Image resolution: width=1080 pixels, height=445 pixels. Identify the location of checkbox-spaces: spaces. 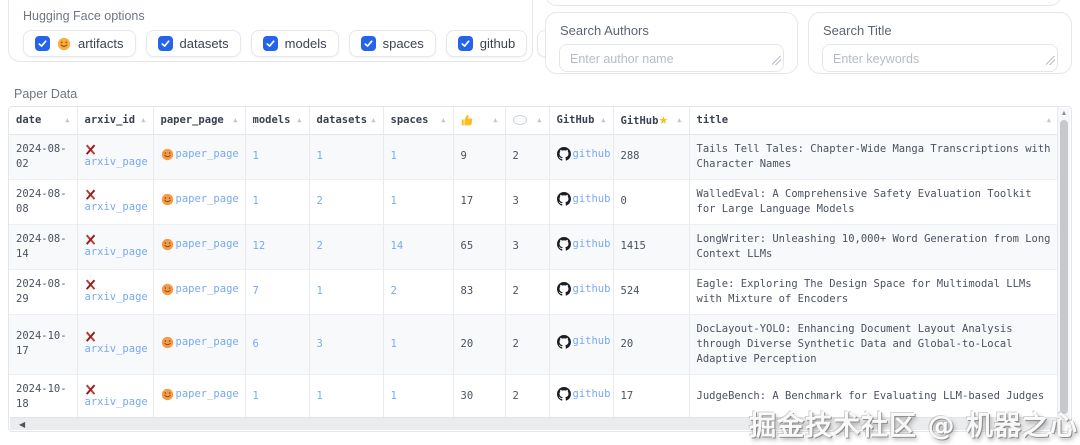
(392, 43).